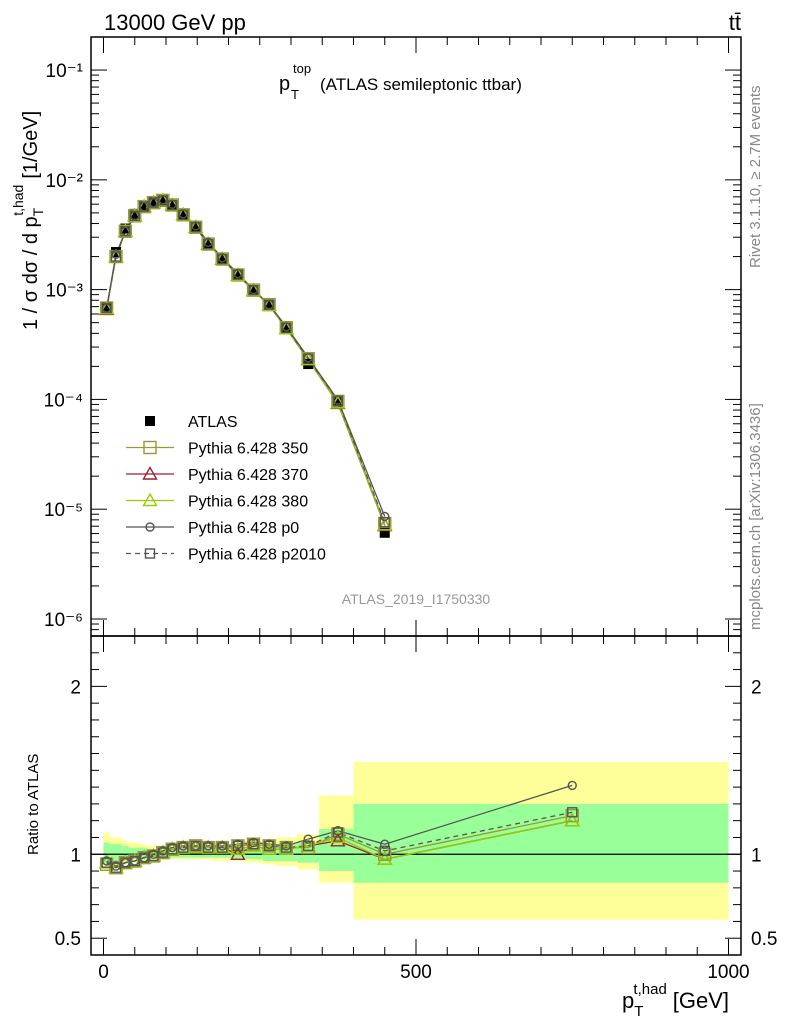 Image resolution: width=786 pixels, height=1024 pixels. What do you see at coordinates (103, 972) in the screenshot?
I see `x-tick-label: 0` at bounding box center [103, 972].